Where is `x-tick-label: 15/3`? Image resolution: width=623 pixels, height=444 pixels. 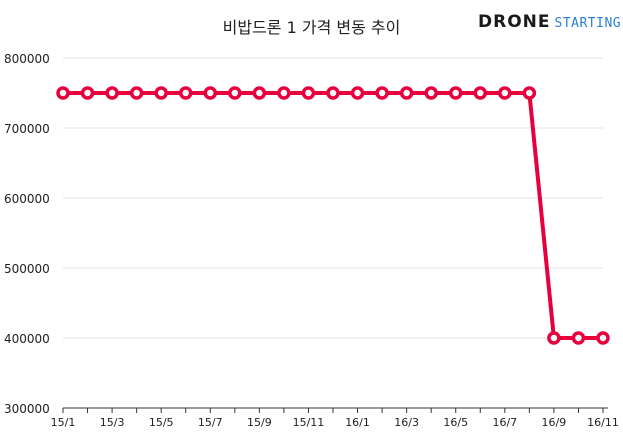
x-tick-label: 15/3 is located at coordinates (112, 422).